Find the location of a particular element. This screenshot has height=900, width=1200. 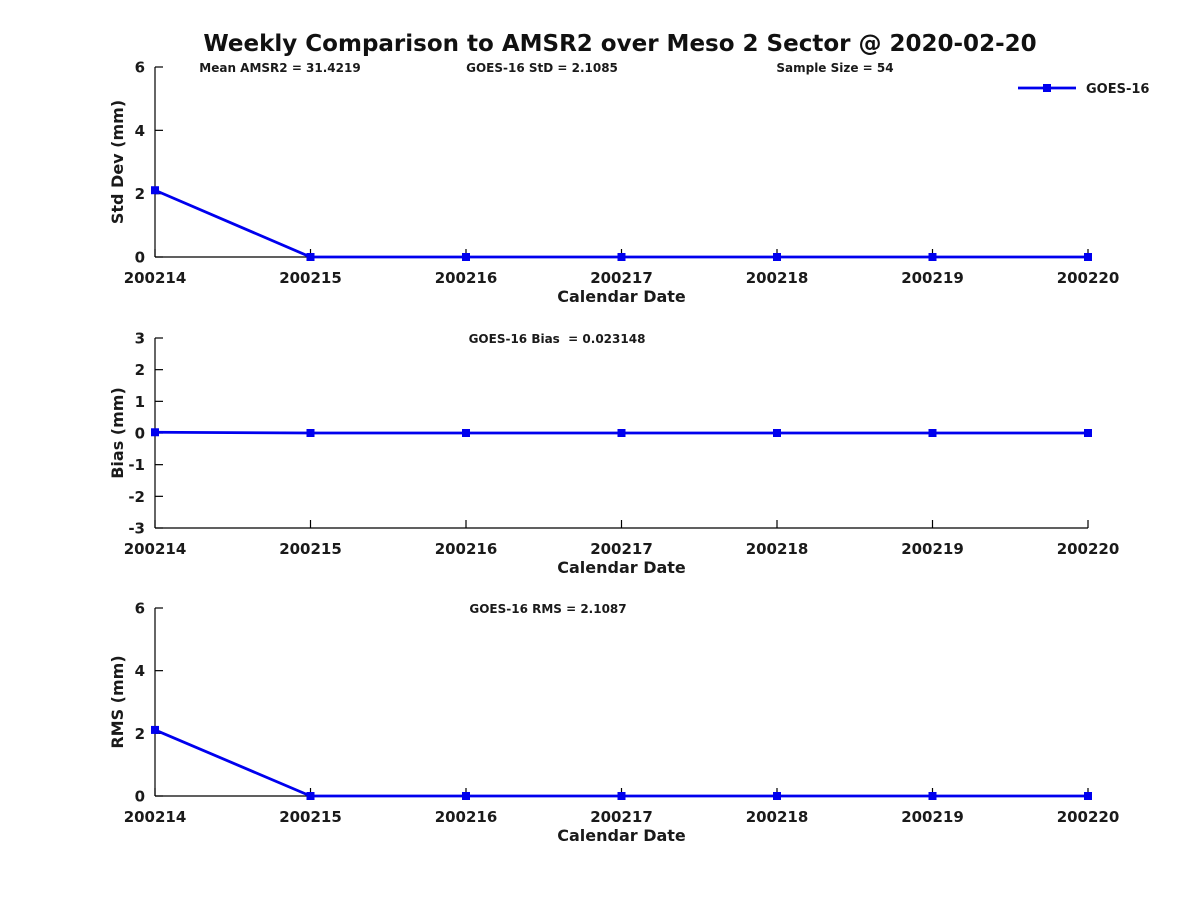

y-tick-label: 3 is located at coordinates (140, 339).